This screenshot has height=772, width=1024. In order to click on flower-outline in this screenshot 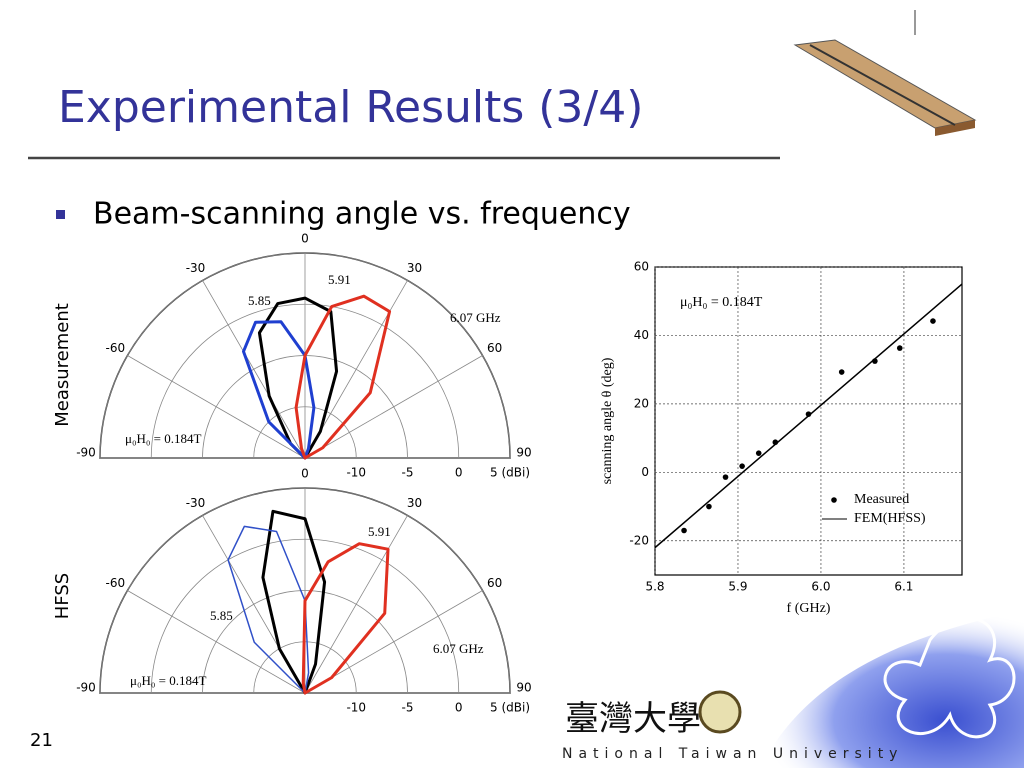, I will do `click(949, 677)`.